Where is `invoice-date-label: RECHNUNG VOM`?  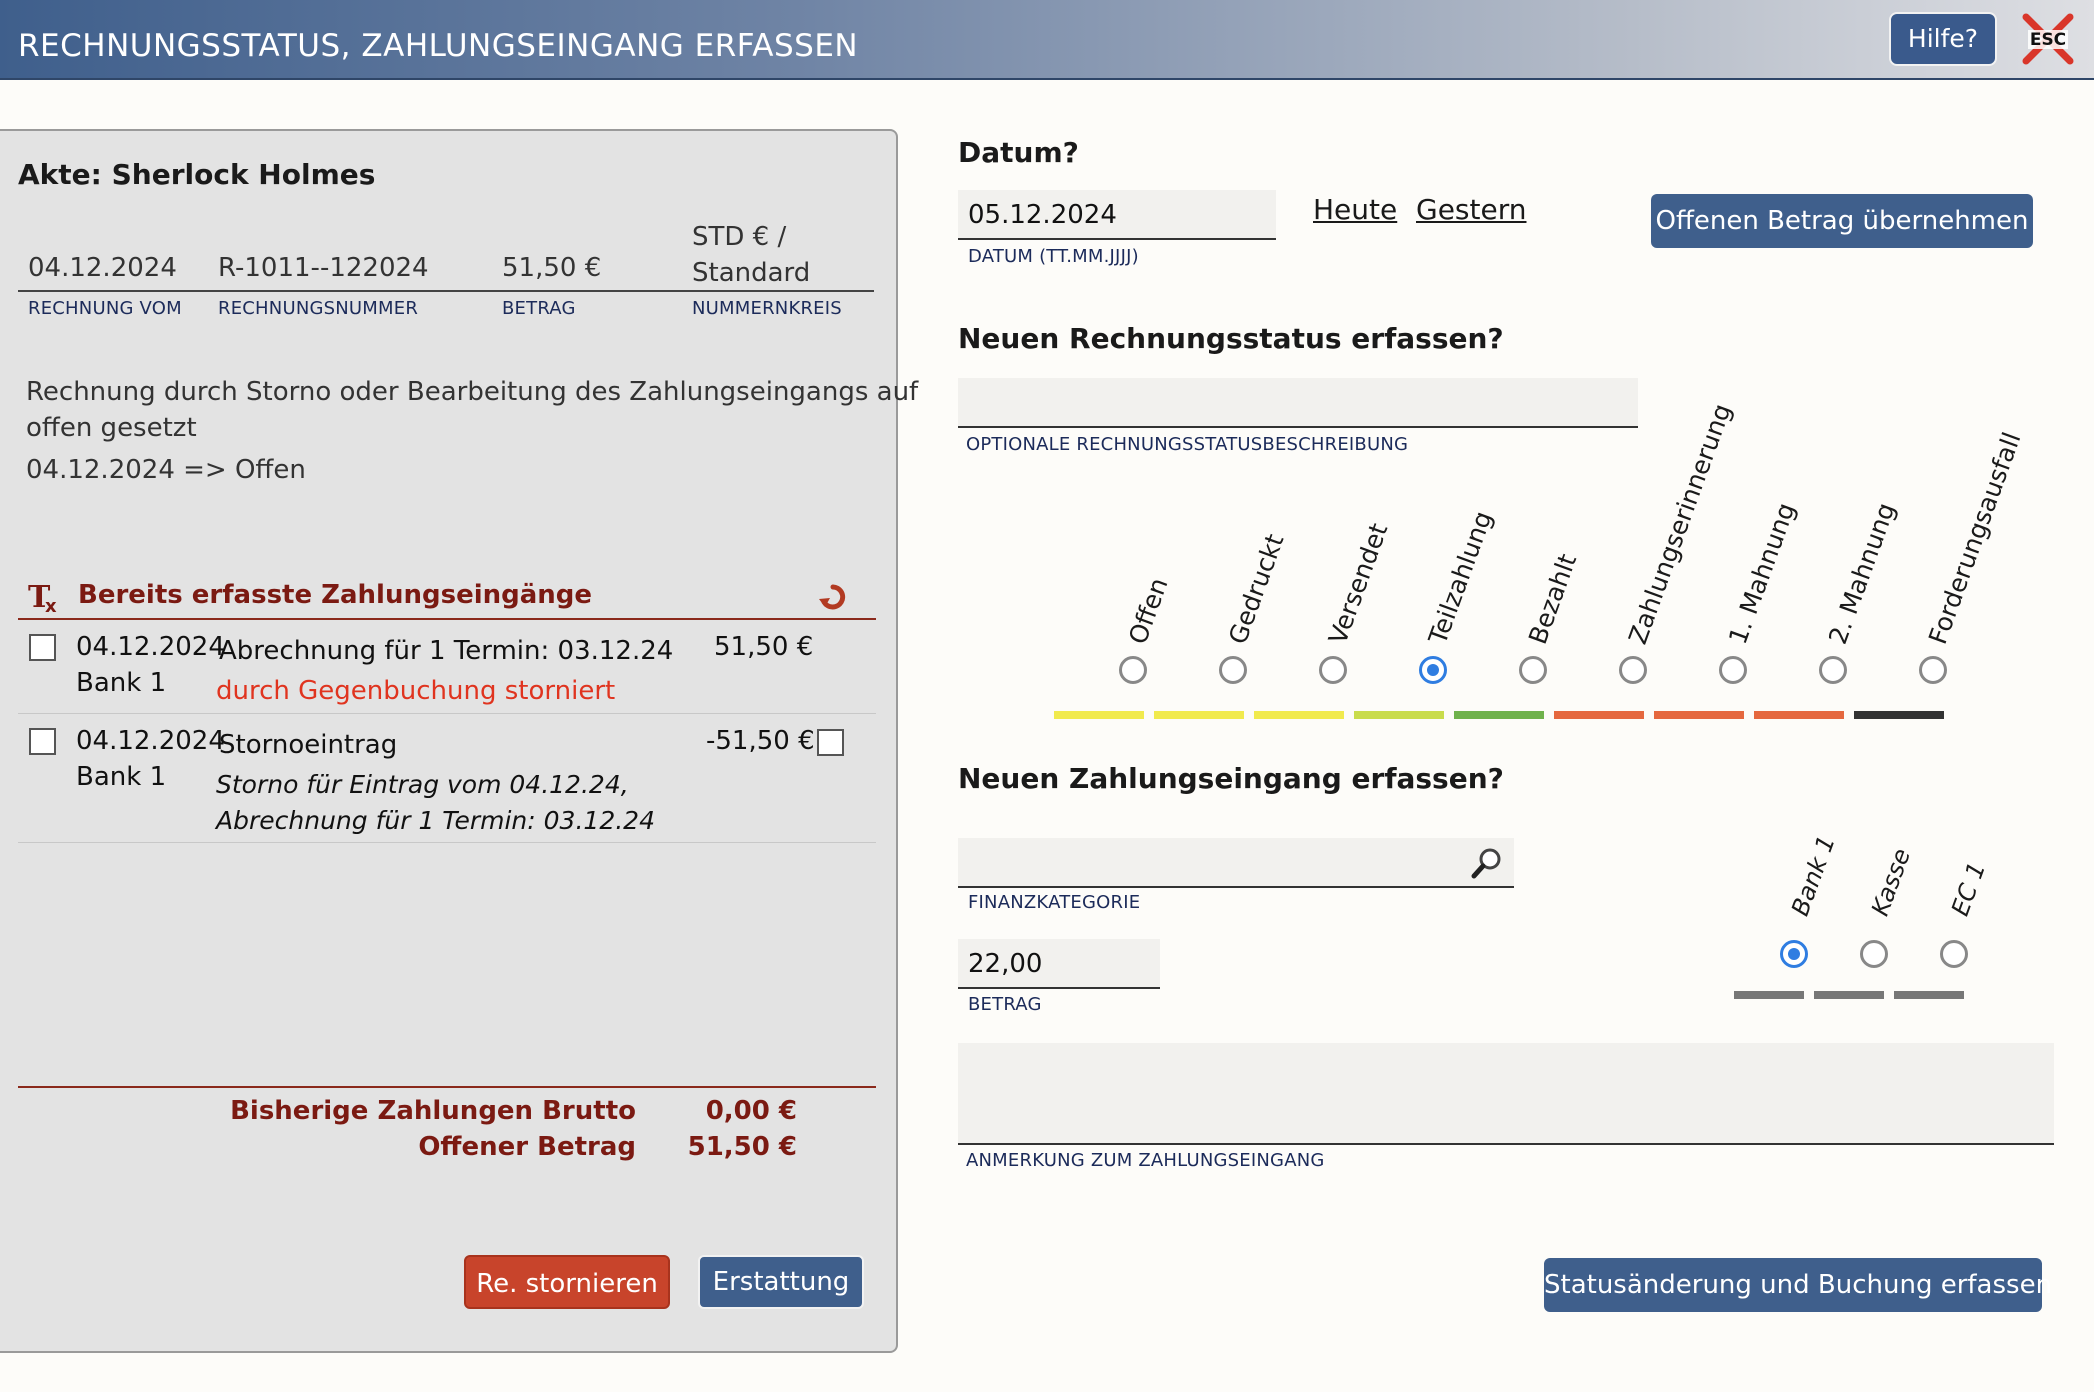
invoice-date-label: RECHNUNG VOM is located at coordinates (105, 308).